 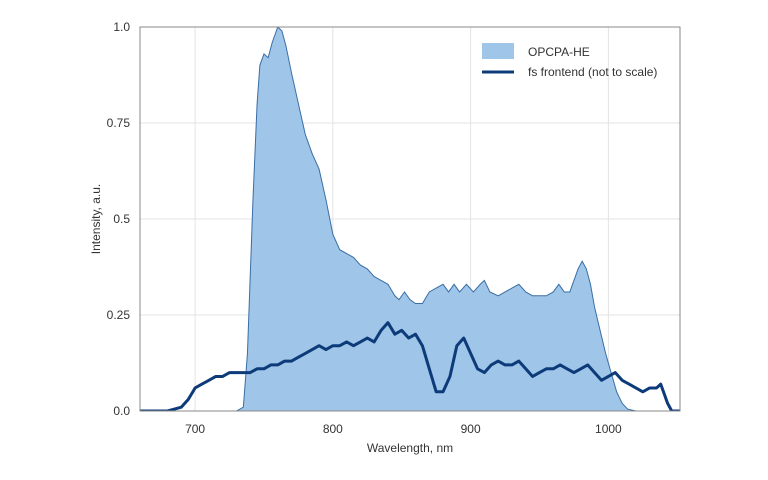 What do you see at coordinates (96, 219) in the screenshot?
I see `y-axis-title: Intensity, a.u.` at bounding box center [96, 219].